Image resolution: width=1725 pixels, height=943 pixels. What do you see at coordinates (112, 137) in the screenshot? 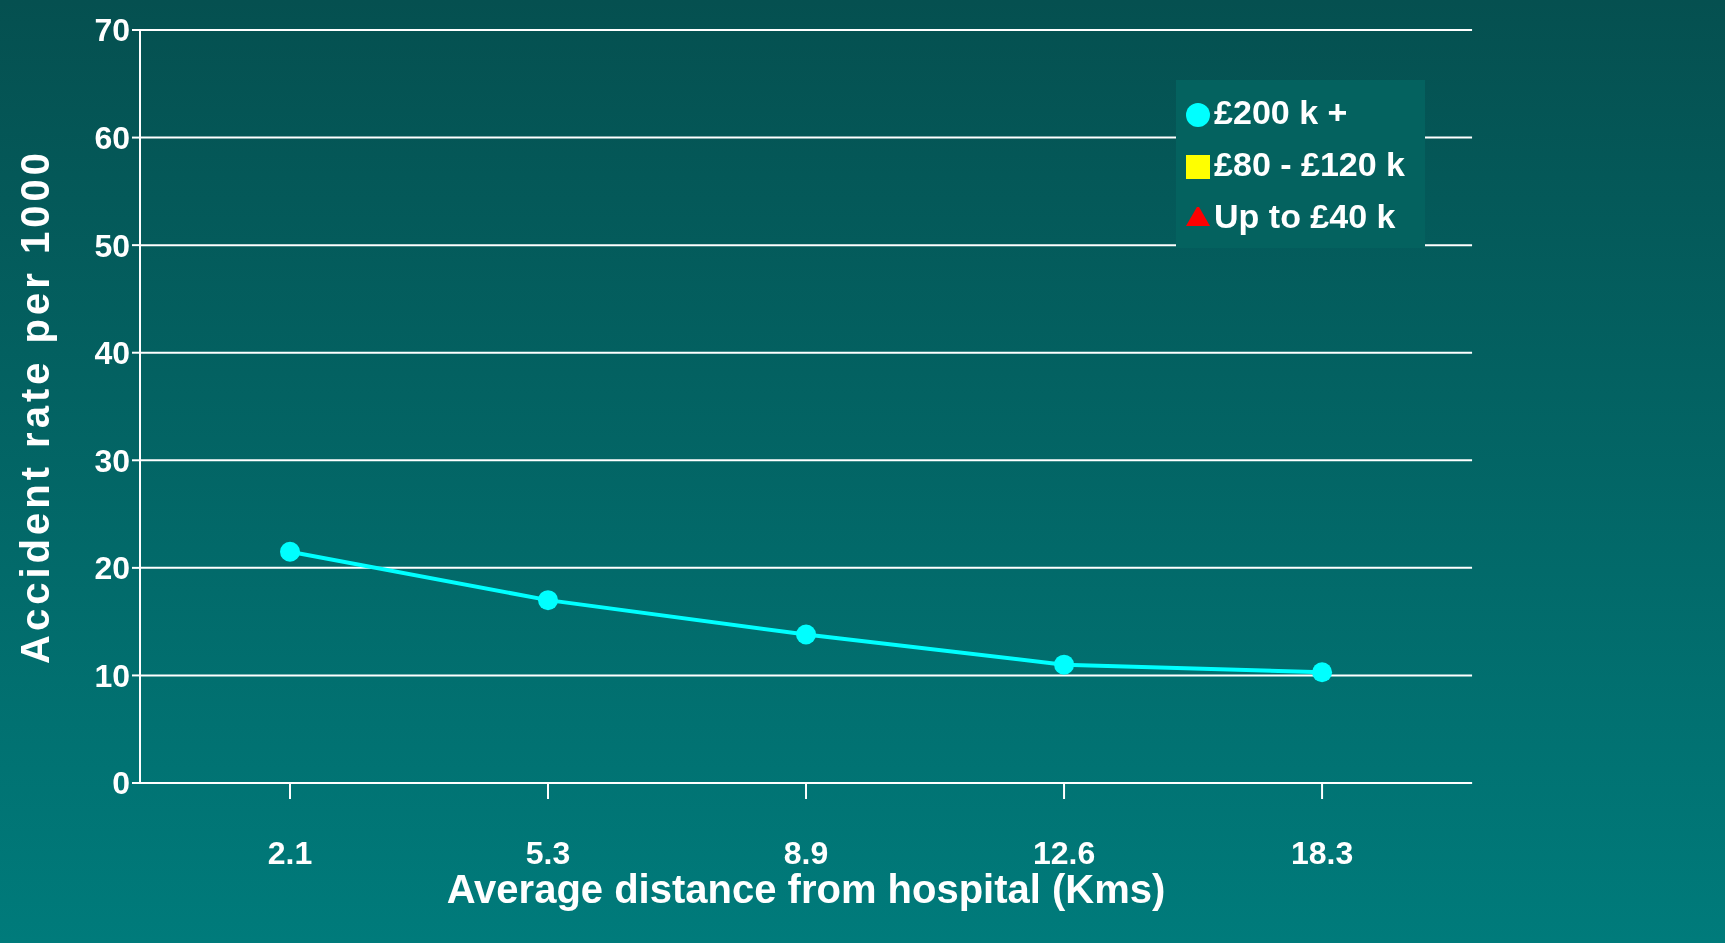
I see `y-tick-label: 60` at bounding box center [112, 137].